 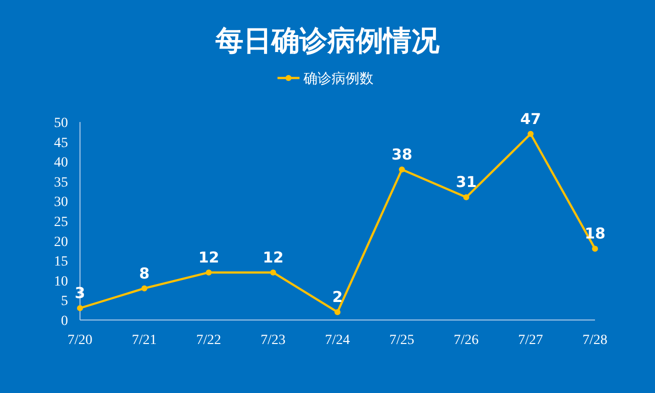 I want to click on y-tick-label: 0, so click(x=64, y=321).